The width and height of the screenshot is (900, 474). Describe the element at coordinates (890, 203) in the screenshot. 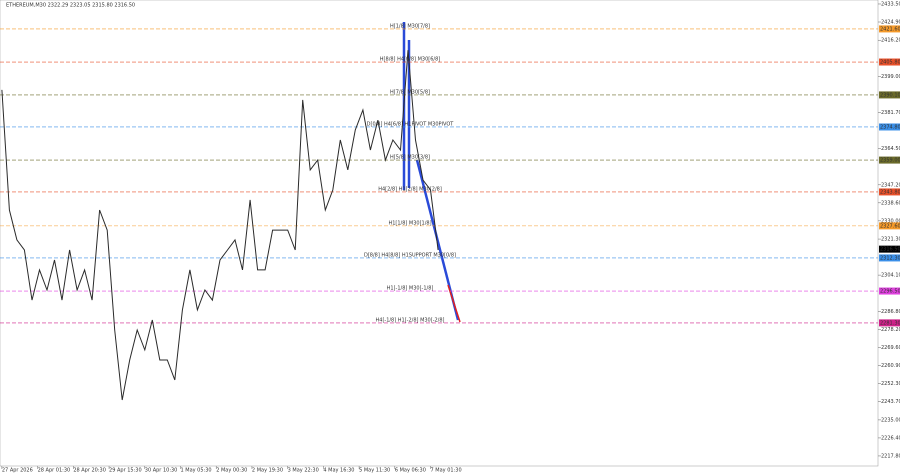

I see `y-tick-label: 2338.60` at that location.